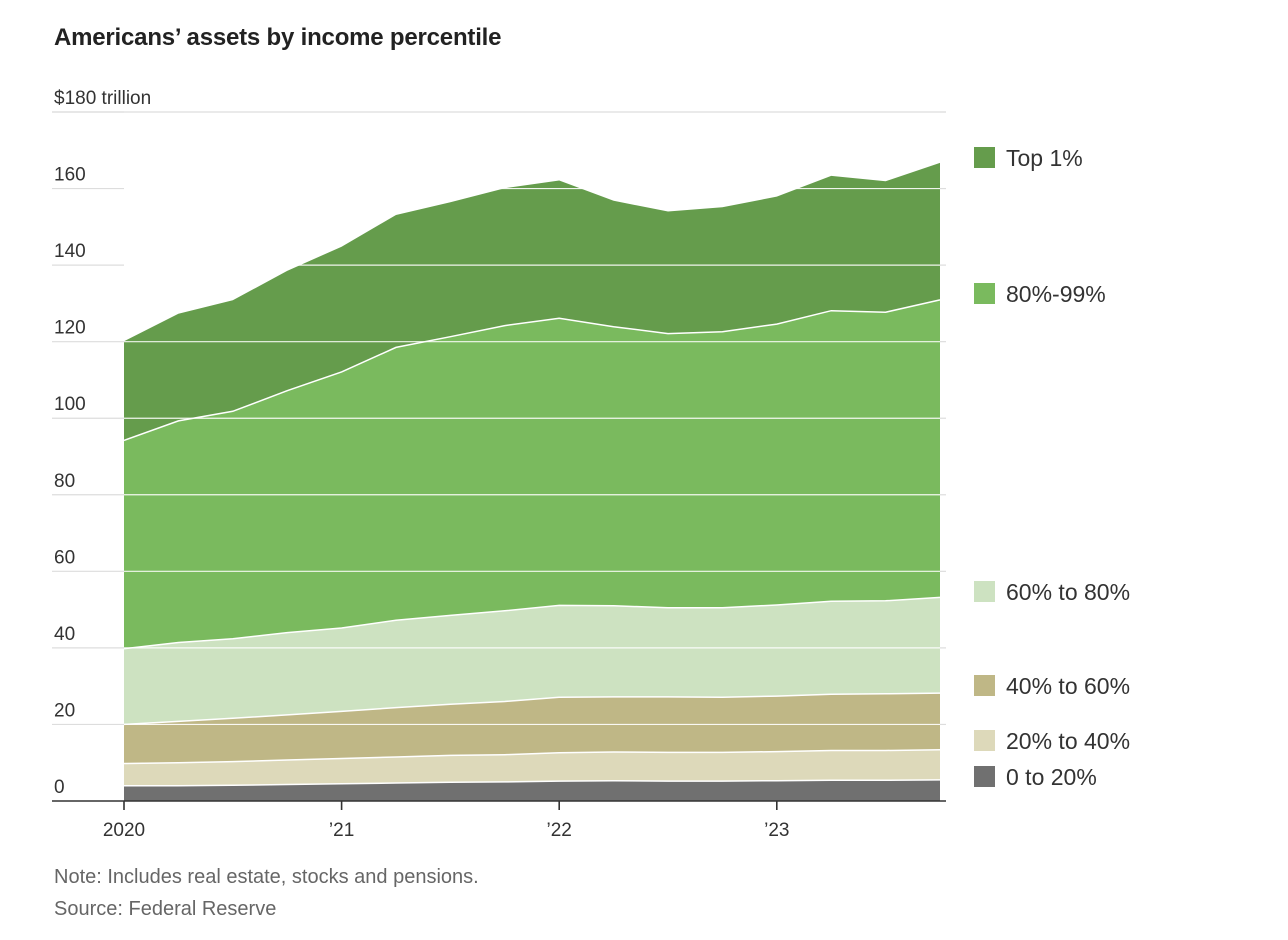 The image size is (1288, 940). I want to click on legend-item: 40% to 60%, so click(1052, 686).